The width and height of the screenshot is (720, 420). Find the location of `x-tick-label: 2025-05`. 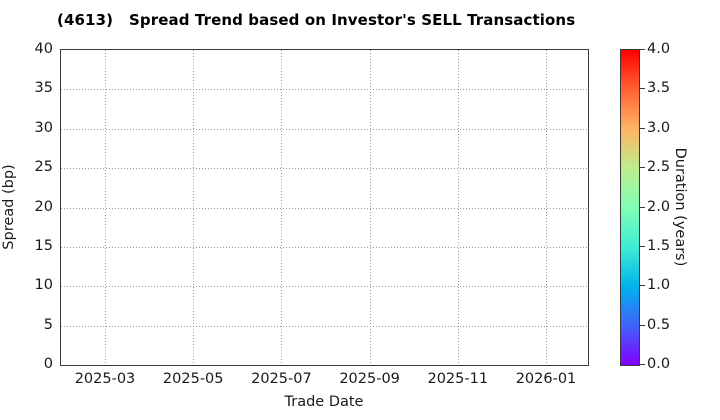

x-tick-label: 2025-05 is located at coordinates (193, 379).